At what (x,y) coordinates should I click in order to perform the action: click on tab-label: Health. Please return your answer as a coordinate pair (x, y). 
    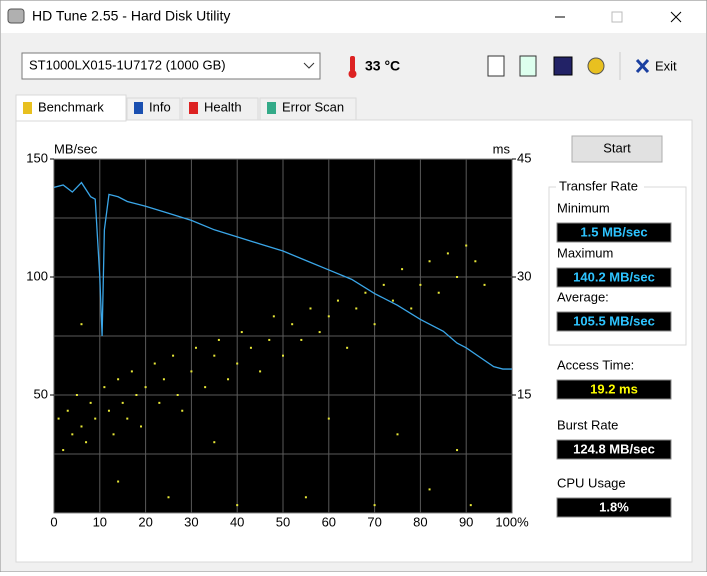
    Looking at the image, I should click on (223, 106).